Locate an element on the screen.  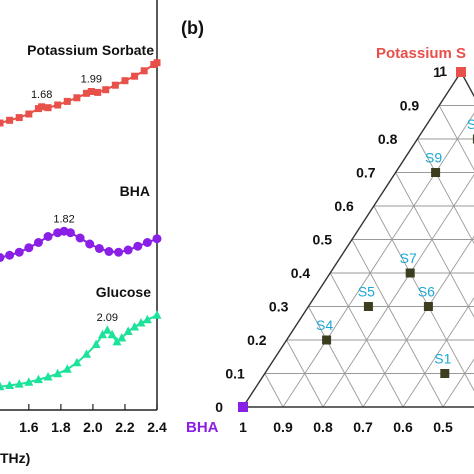
peak-label: 1.82 is located at coordinates (63, 219).